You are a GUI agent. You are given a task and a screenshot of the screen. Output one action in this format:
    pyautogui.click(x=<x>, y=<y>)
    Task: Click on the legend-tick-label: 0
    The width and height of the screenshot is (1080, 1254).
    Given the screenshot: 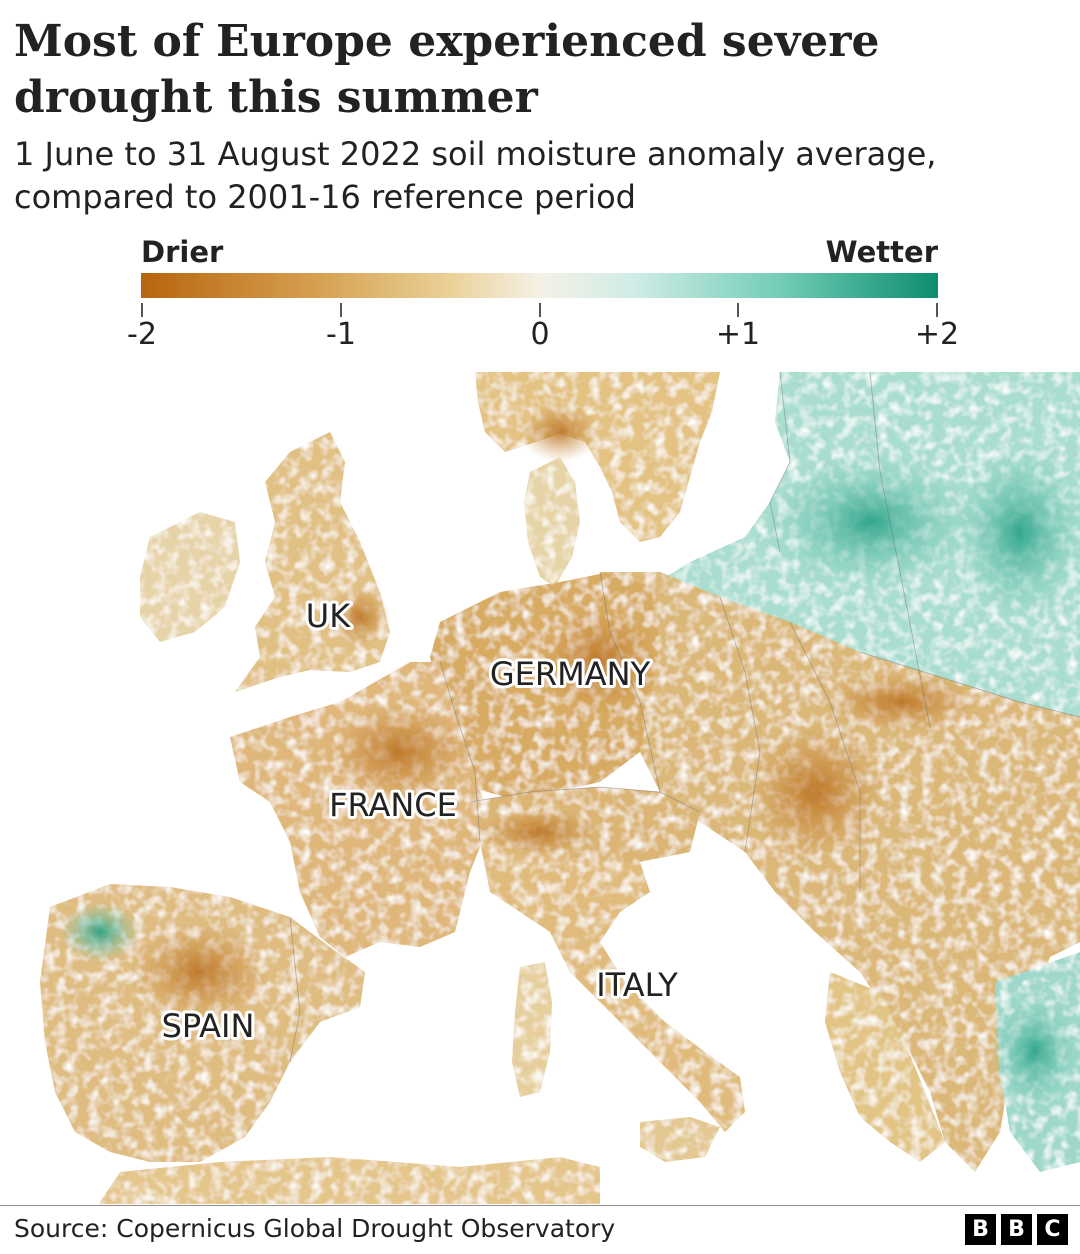 What is the action you would take?
    pyautogui.click(x=540, y=334)
    